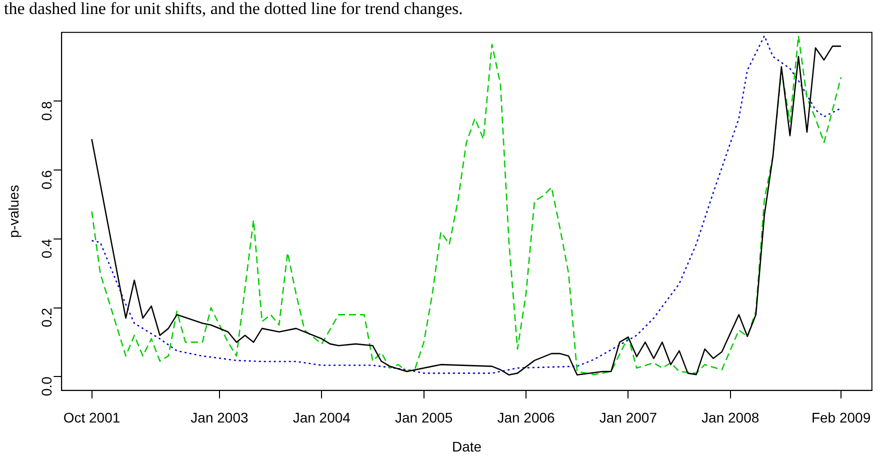  What do you see at coordinates (424, 418) in the screenshot?
I see `x-tick-label: Jan 2005` at bounding box center [424, 418].